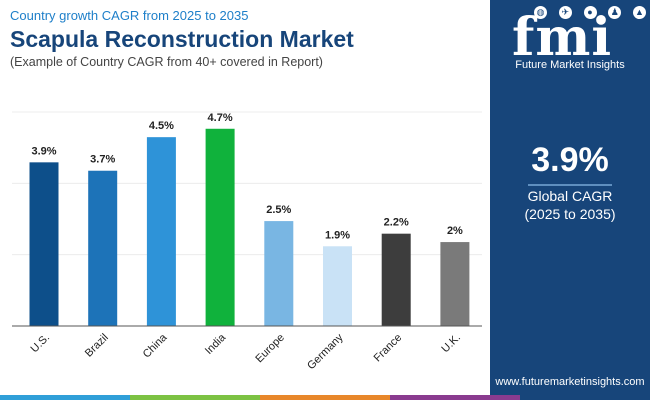 The image size is (650, 400). Describe the element at coordinates (396, 223) in the screenshot. I see `data-label-6: 2.2%` at that location.